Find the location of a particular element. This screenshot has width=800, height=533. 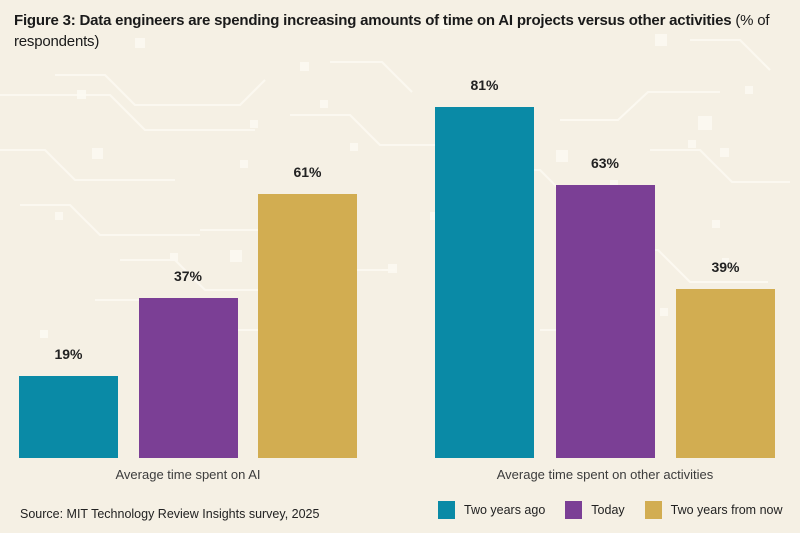

bar-value-label: 39% is located at coordinates (725, 267).